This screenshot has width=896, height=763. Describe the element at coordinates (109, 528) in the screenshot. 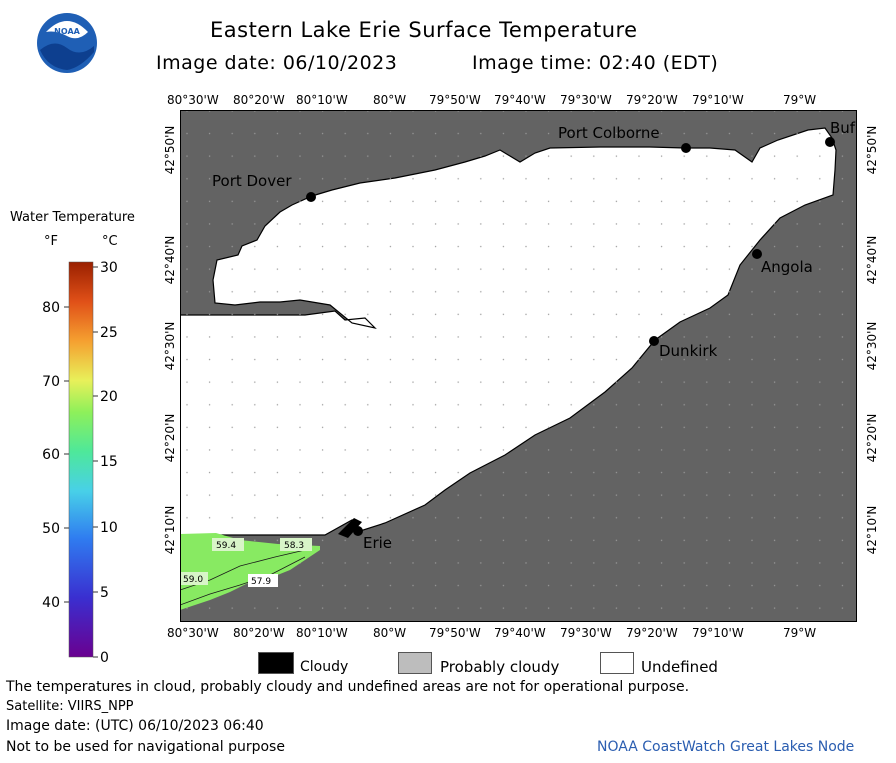

I see `colorbar-c-tick: 10` at that location.